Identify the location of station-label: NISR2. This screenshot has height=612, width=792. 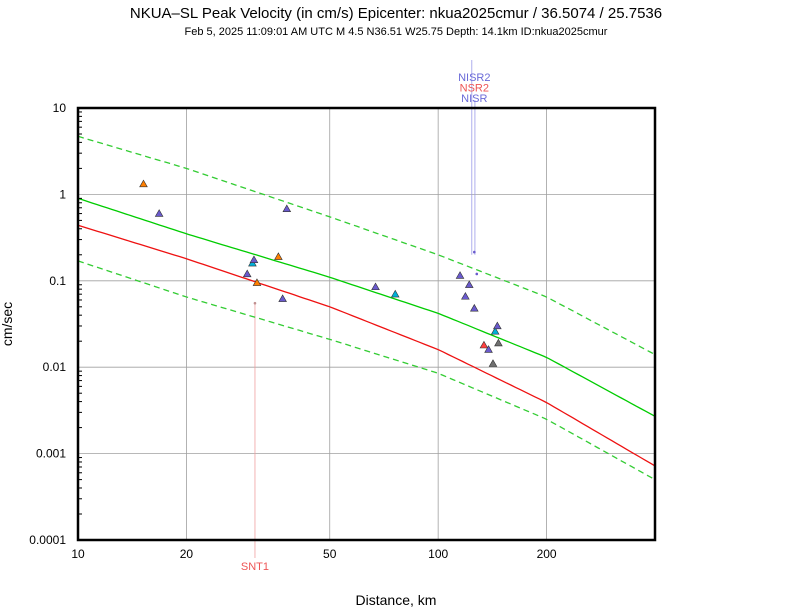
(474, 78).